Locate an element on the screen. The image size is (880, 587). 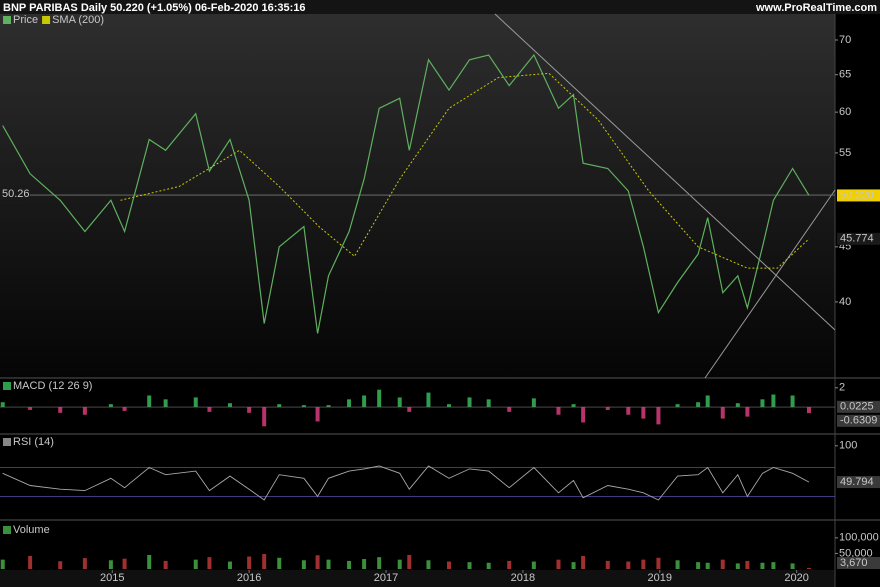
legend-label: Volume is located at coordinates (31, 530).